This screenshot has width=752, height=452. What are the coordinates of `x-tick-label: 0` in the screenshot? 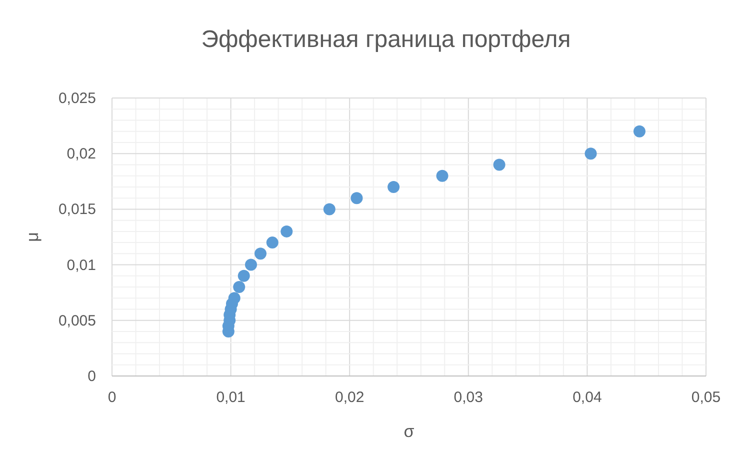 It's located at (112, 397).